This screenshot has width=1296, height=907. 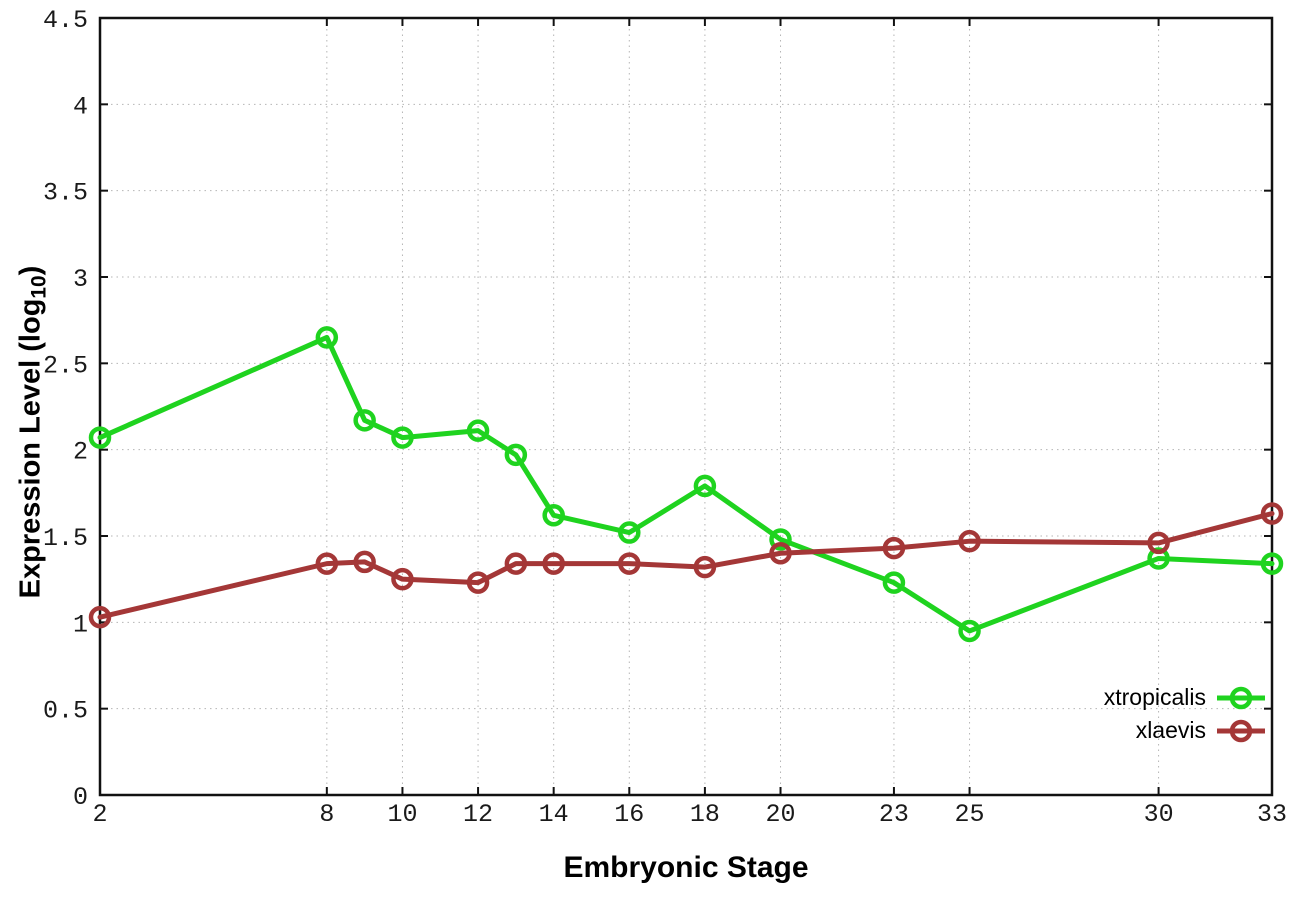 I want to click on y-tick-label: 1, so click(x=80, y=624).